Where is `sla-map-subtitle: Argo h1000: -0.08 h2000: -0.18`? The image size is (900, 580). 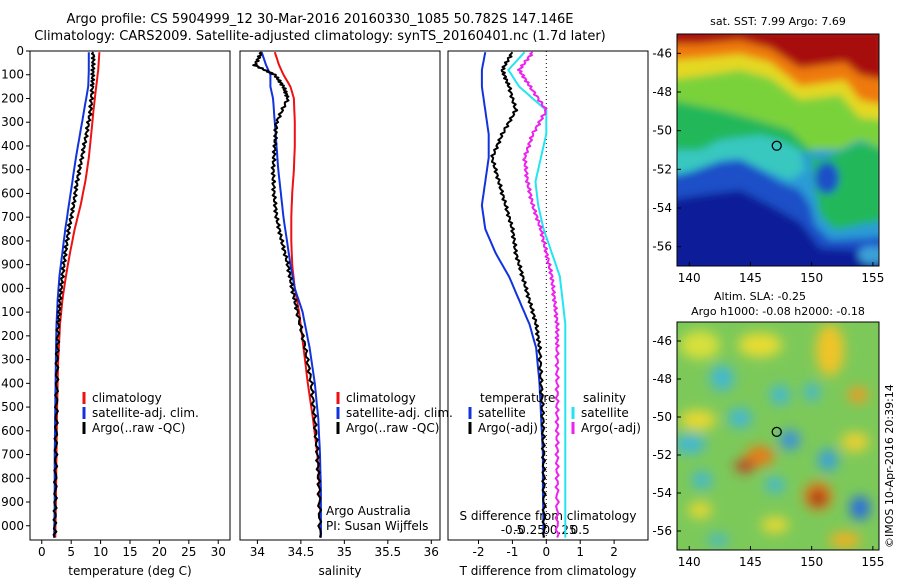 sla-map-subtitle: Argo h1000: -0.08 h2000: -0.18 is located at coordinates (778, 311).